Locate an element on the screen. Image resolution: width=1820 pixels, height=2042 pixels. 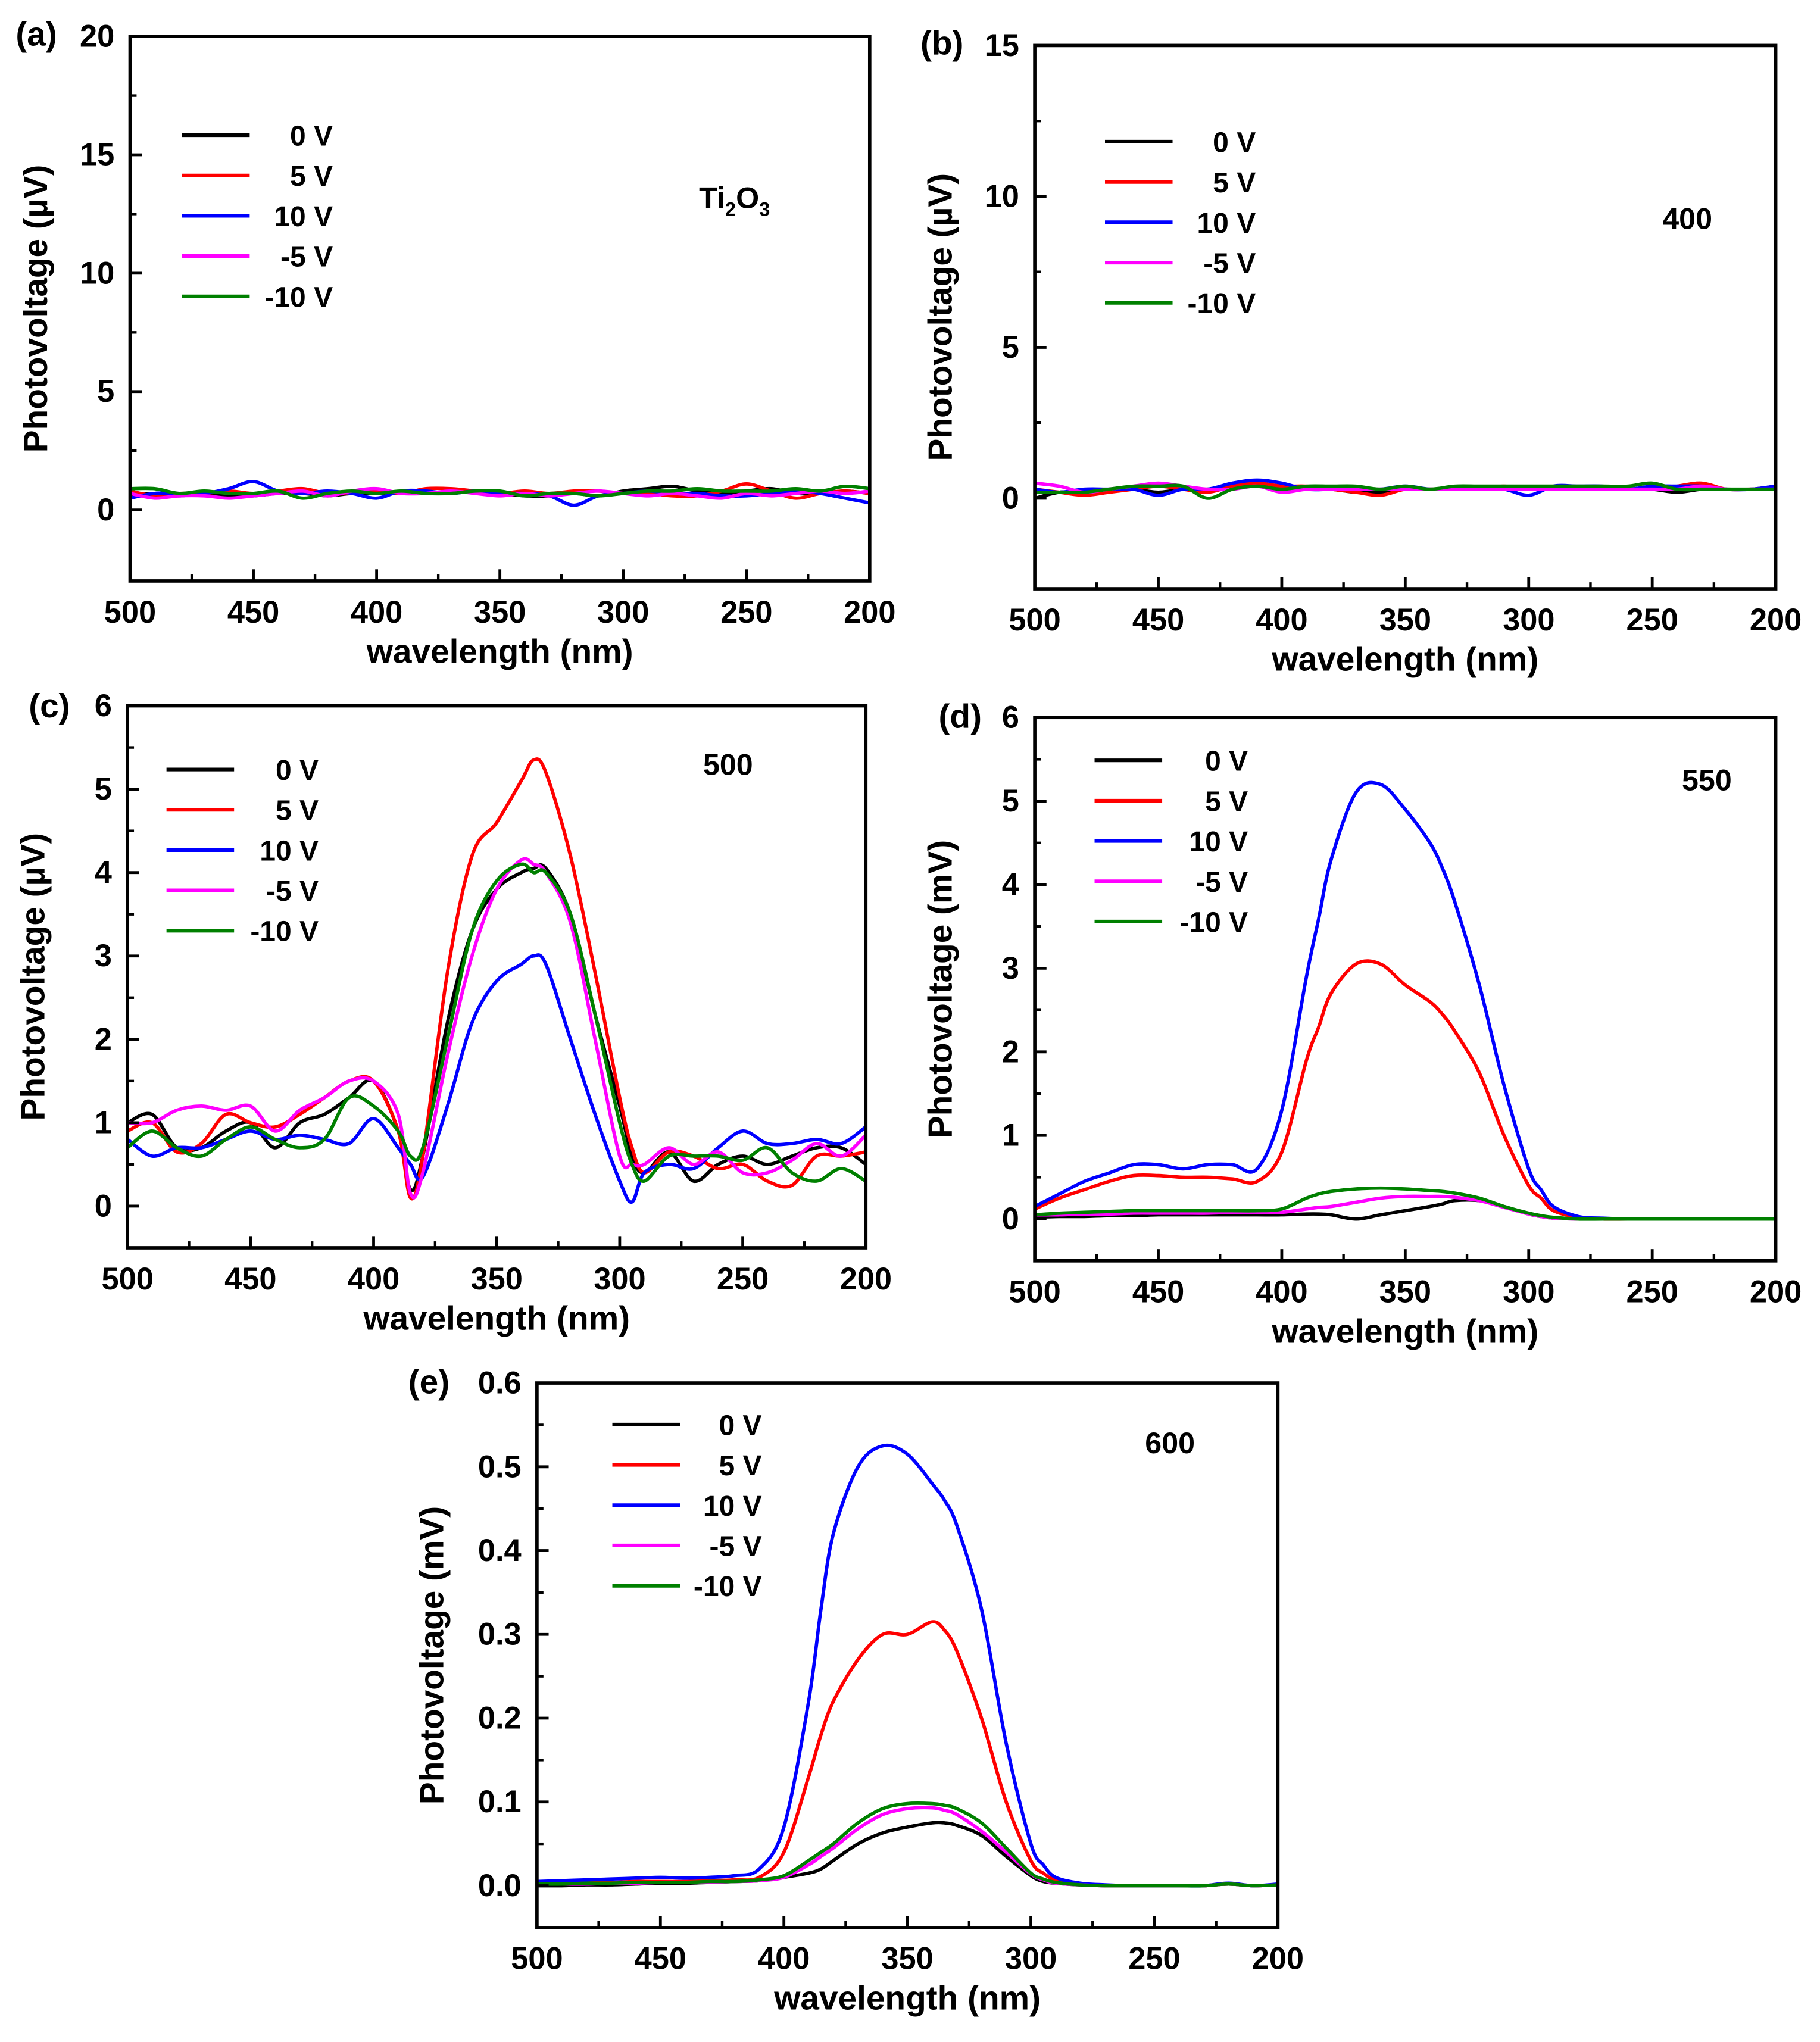
panel-label: (e) is located at coordinates (428, 1382).